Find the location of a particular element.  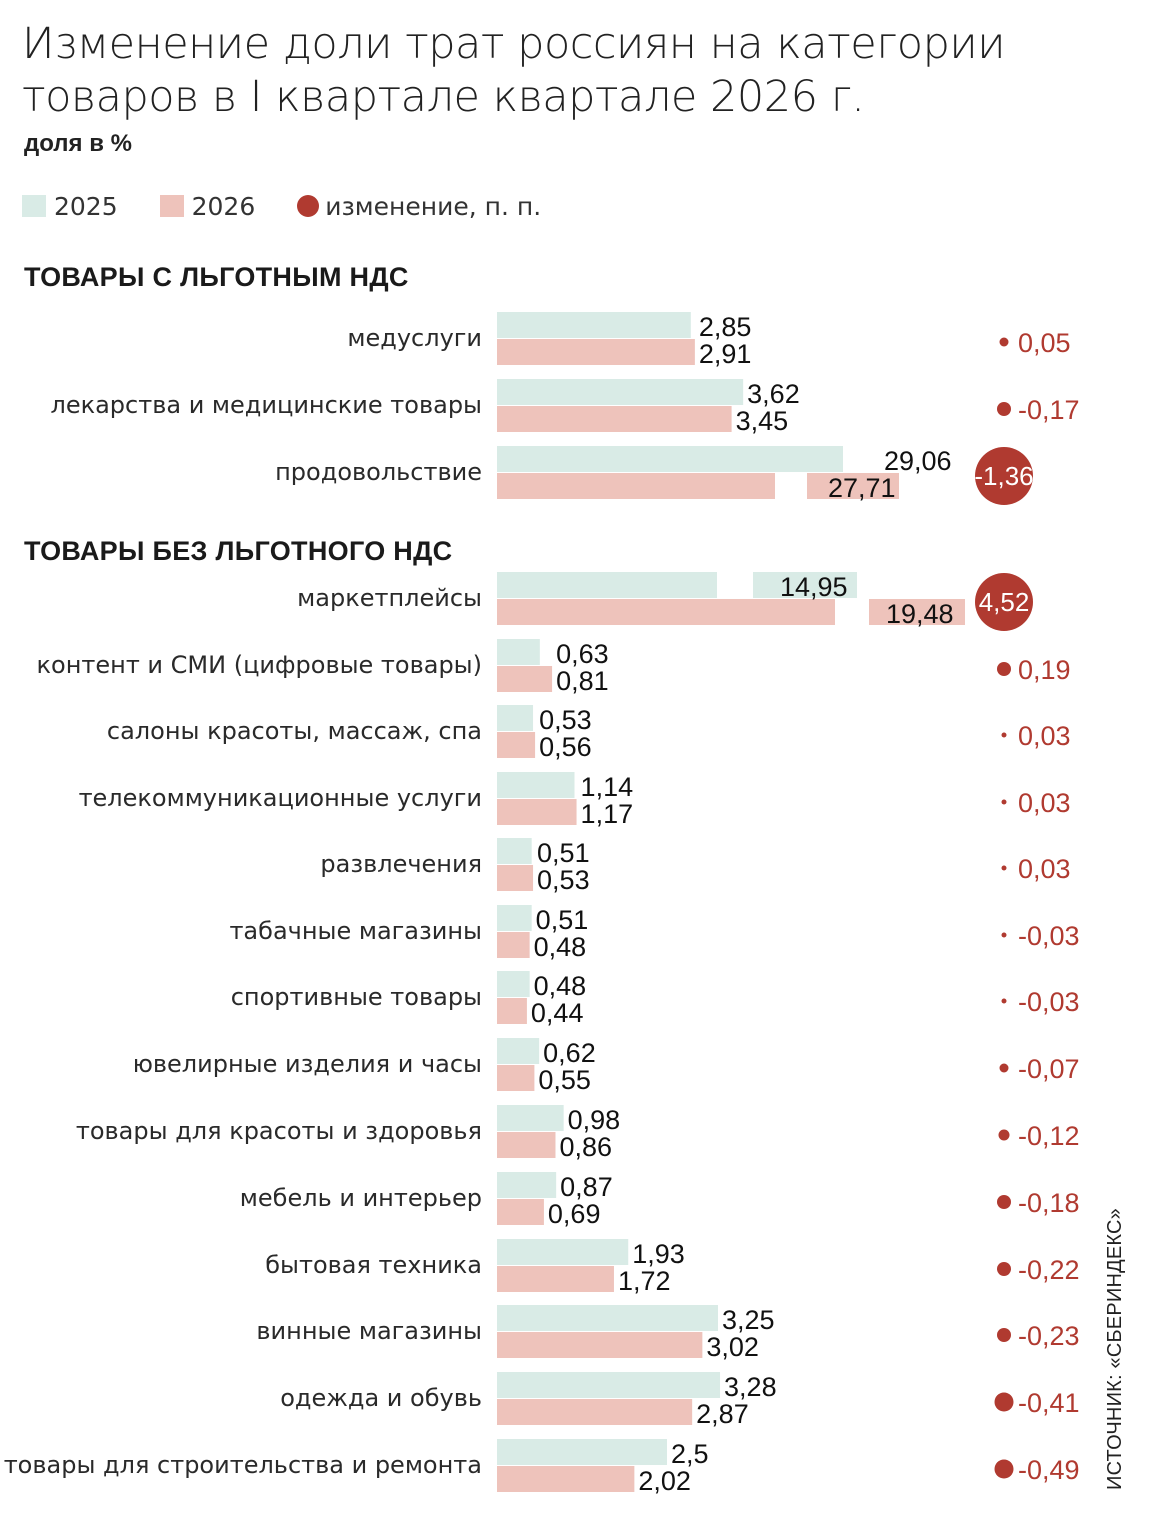

category-label: медуслуги is located at coordinates (414, 338).